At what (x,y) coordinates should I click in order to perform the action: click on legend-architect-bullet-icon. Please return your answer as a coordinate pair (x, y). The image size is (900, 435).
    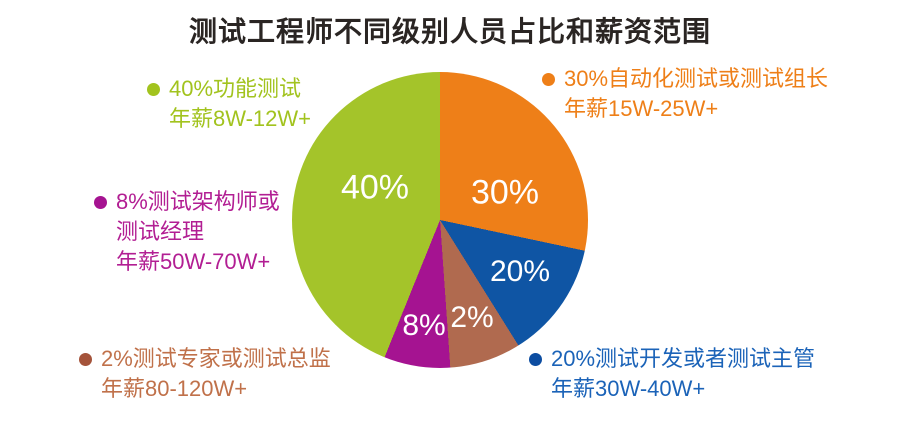
    Looking at the image, I should click on (100, 202).